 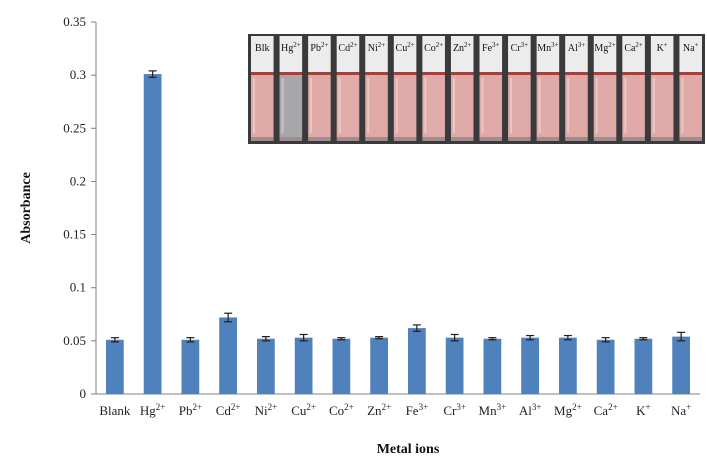 What do you see at coordinates (291, 47) in the screenshot?
I see `vial-label: Hg2+` at bounding box center [291, 47].